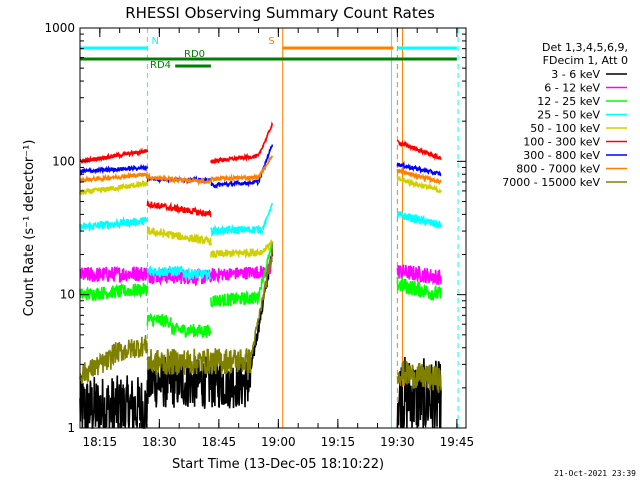 This screenshot has height=480, width=640. I want to click on legend-entry-label: 50 - 100 keV, so click(565, 128).